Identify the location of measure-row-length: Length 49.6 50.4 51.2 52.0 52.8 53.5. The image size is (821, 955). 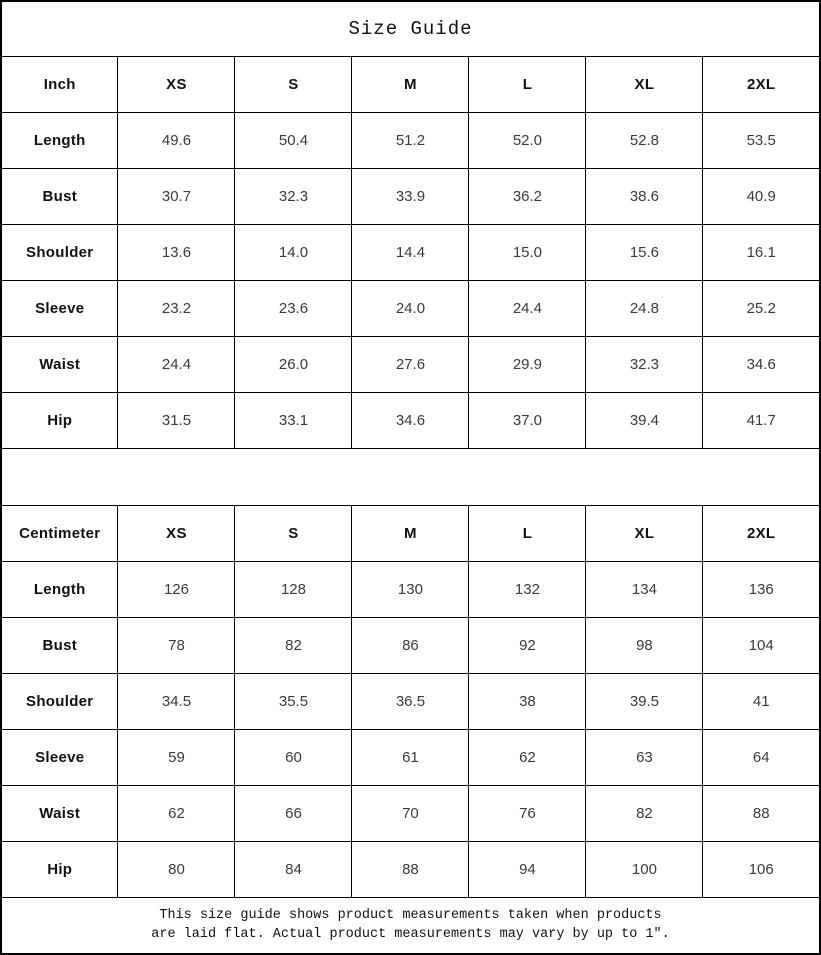
(410, 140).